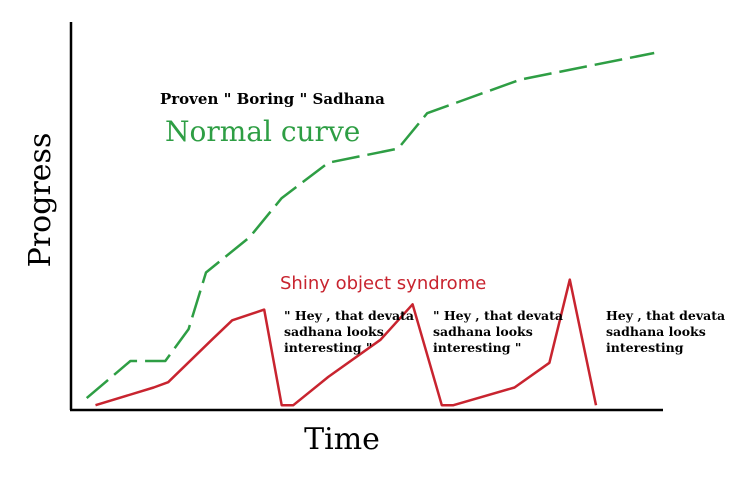  Describe the element at coordinates (645, 347) in the screenshot. I see `note-3-line-3: interesting` at that location.